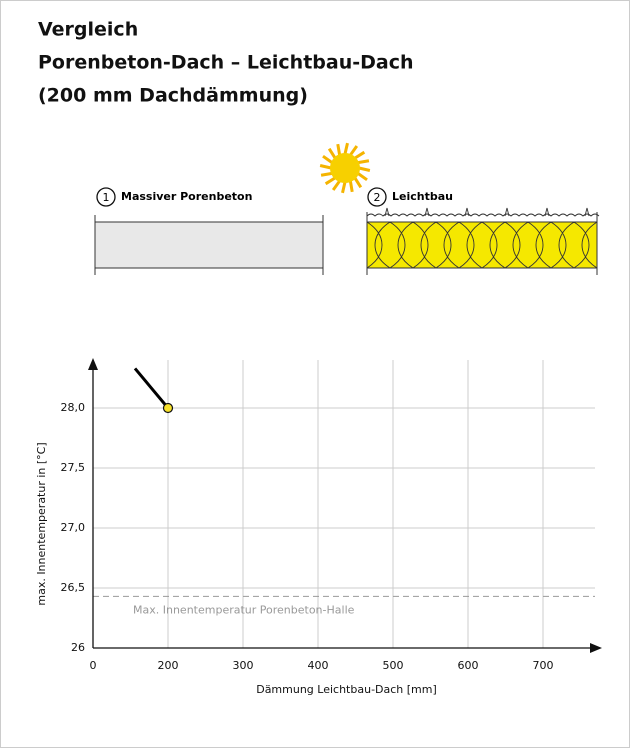  Describe the element at coordinates (73, 467) in the screenshot. I see `y-tick-label: 27,5` at that location.